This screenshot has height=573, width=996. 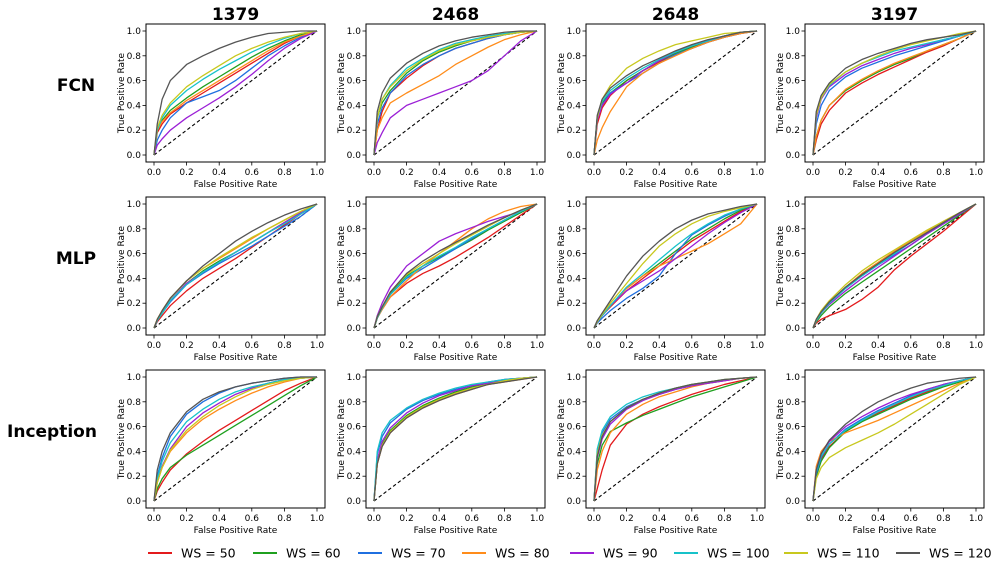 I want to click on legend-item-ws-60: WS = 60, so click(x=297, y=553).